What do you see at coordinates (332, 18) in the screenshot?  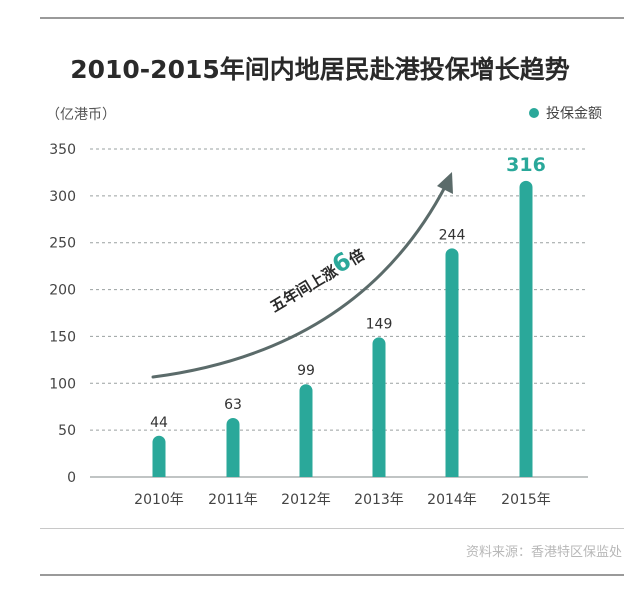 I see `top-divider` at bounding box center [332, 18].